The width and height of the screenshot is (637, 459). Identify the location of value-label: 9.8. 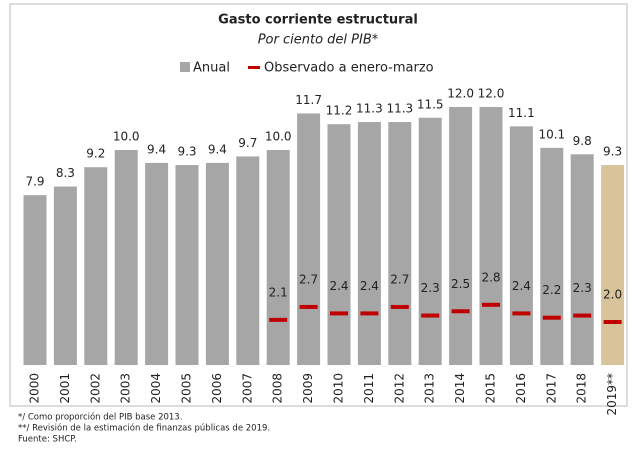
(582, 141).